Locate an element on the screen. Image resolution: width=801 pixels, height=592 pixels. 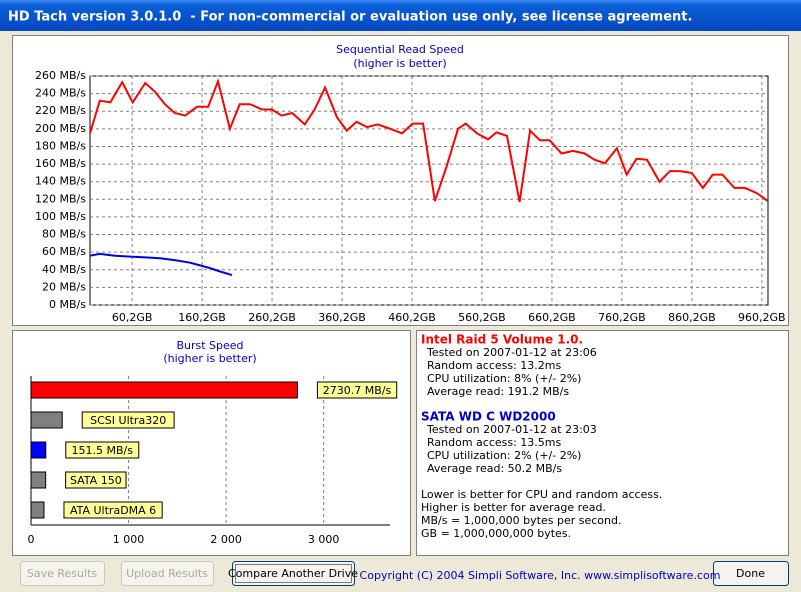
title-bar is located at coordinates (400, 15).